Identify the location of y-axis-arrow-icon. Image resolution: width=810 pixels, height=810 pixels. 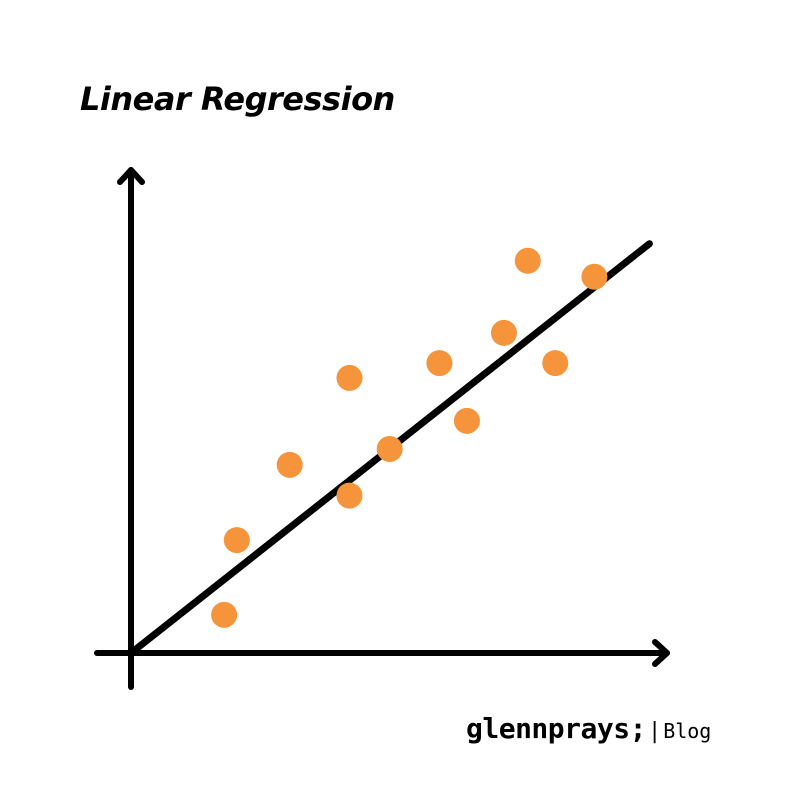
(131, 176).